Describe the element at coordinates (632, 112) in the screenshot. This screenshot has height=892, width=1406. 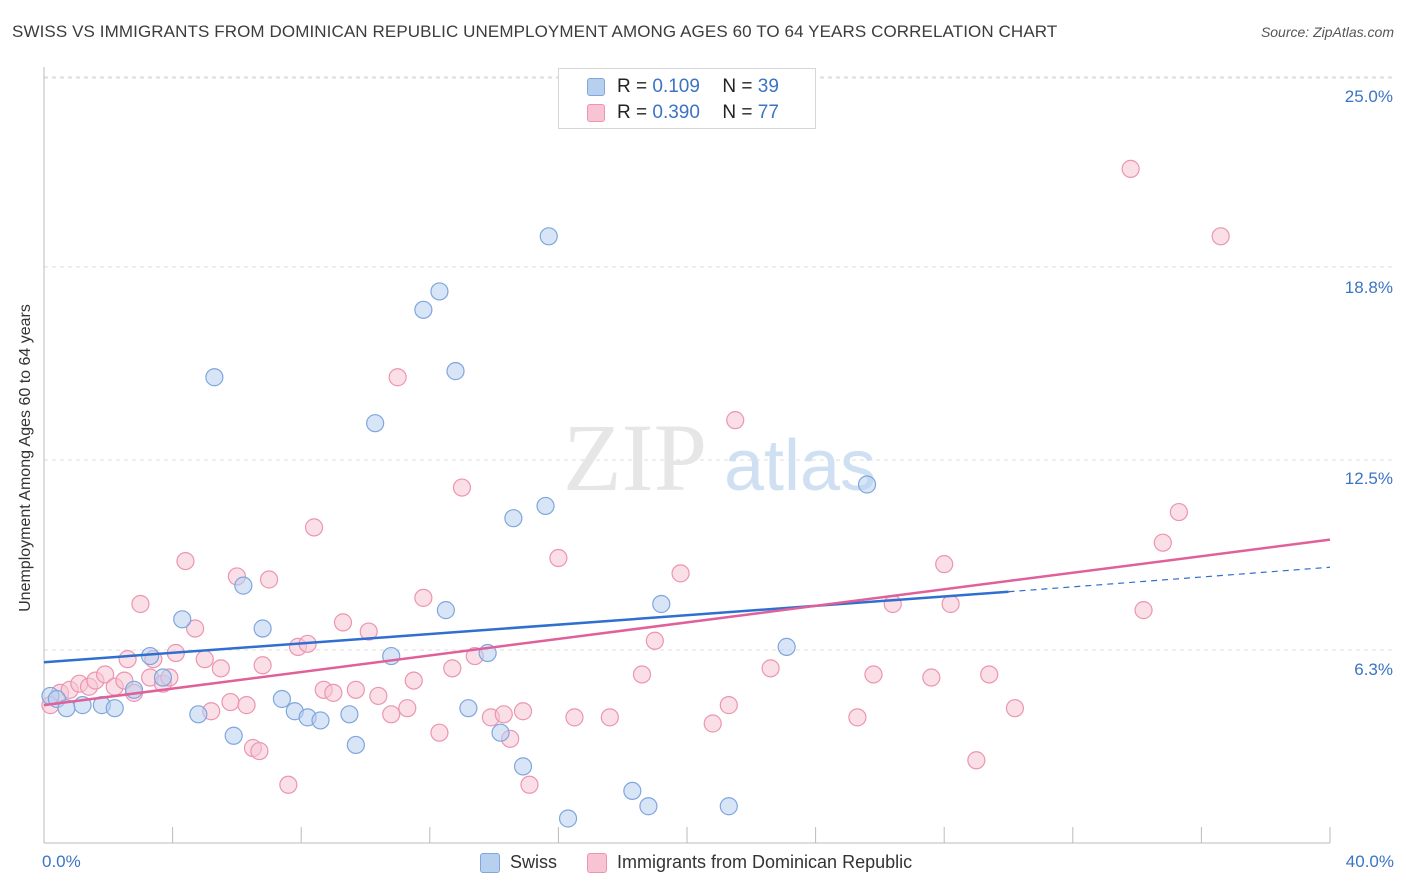
I see `legend-r-label: R =` at that location.